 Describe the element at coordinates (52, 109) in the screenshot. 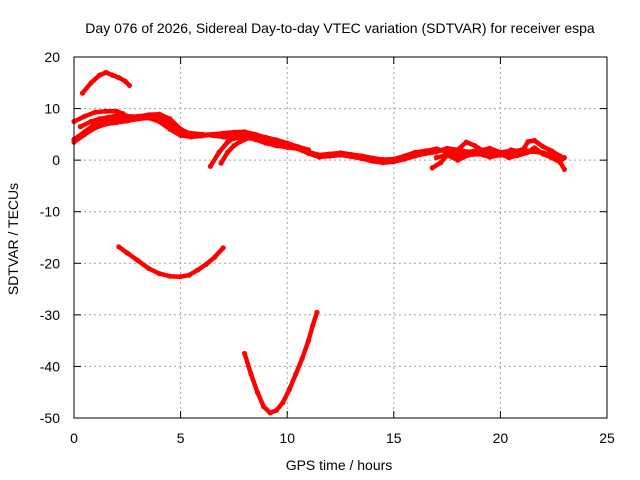

I see `y-tick-label: 10` at that location.